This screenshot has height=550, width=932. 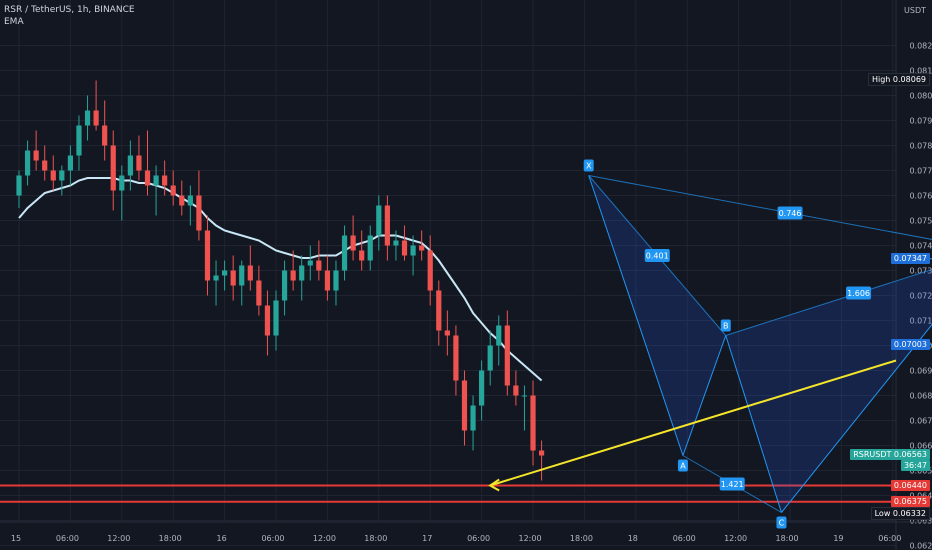 What do you see at coordinates (693, 423) in the screenshot?
I see `trend-line` at bounding box center [693, 423].